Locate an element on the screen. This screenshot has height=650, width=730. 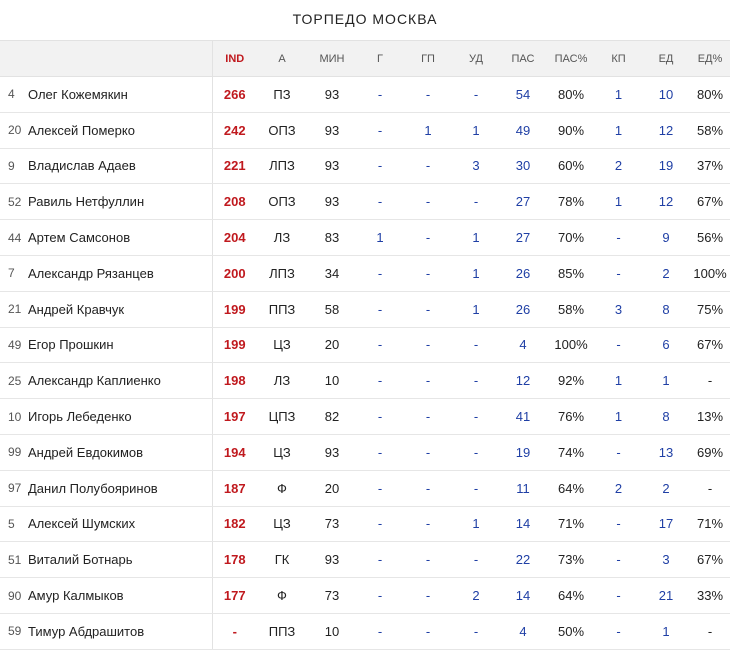
player-duels: 17 is located at coordinates (666, 524).